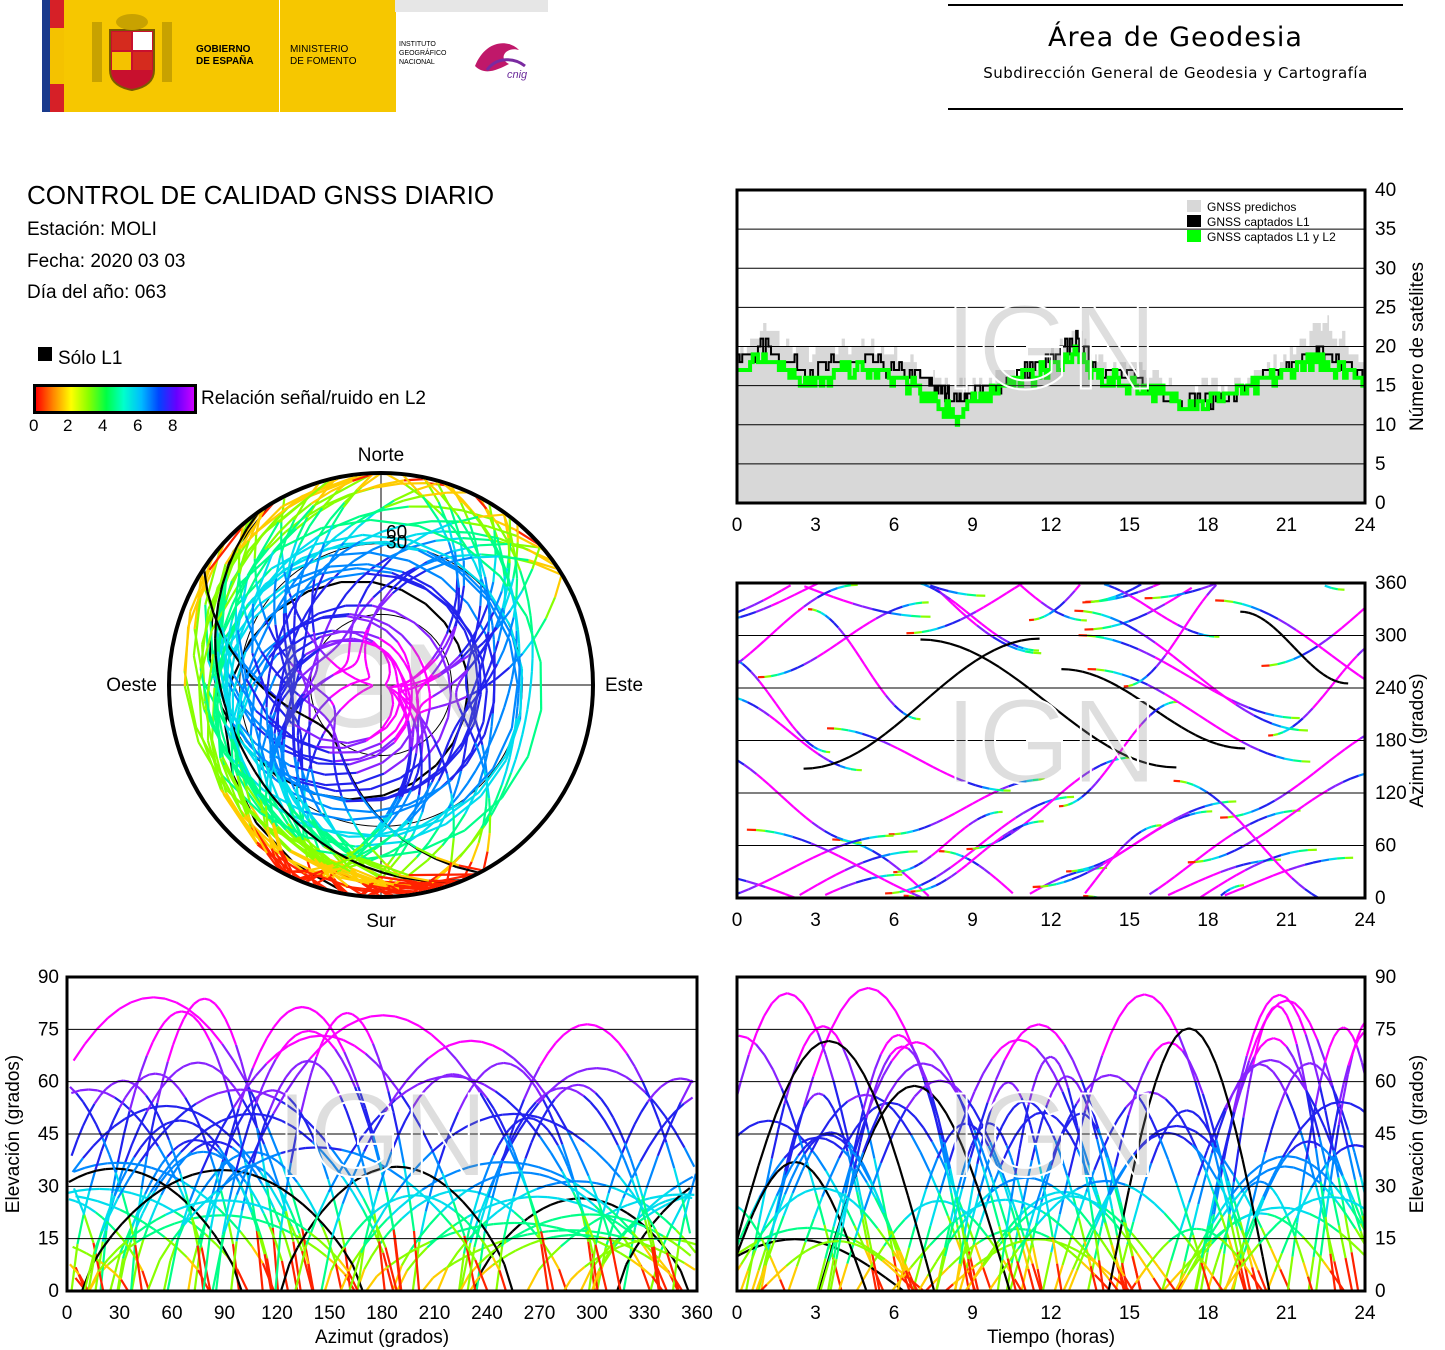 The height and width of the screenshot is (1350, 1445). What do you see at coordinates (1385, 425) in the screenshot?
I see `y-tick-label: 10` at bounding box center [1385, 425].